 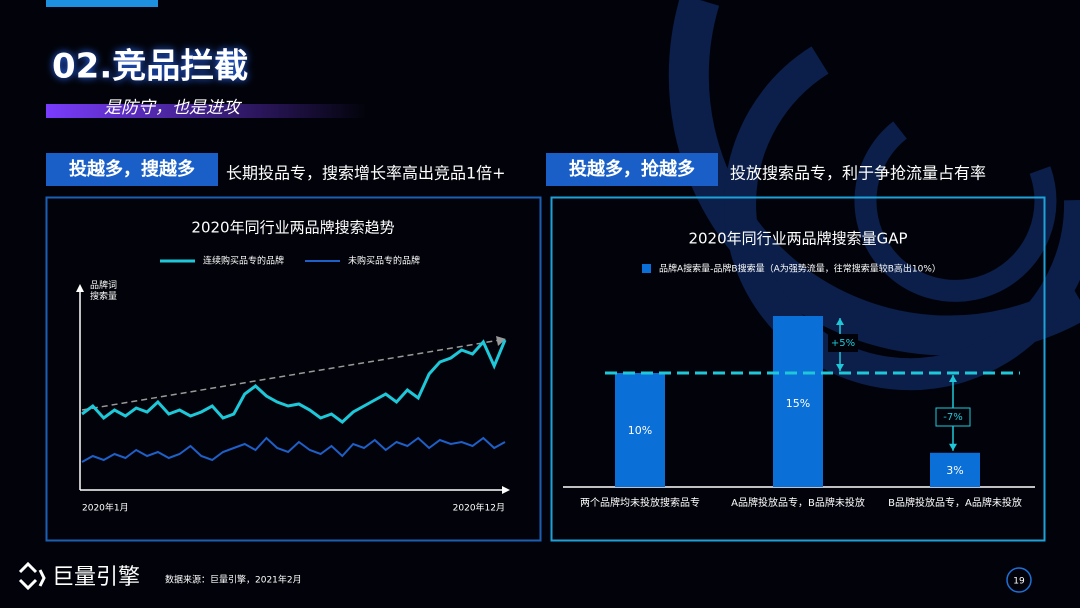 I want to click on title: 02.竞品拦截, so click(x=150, y=67).